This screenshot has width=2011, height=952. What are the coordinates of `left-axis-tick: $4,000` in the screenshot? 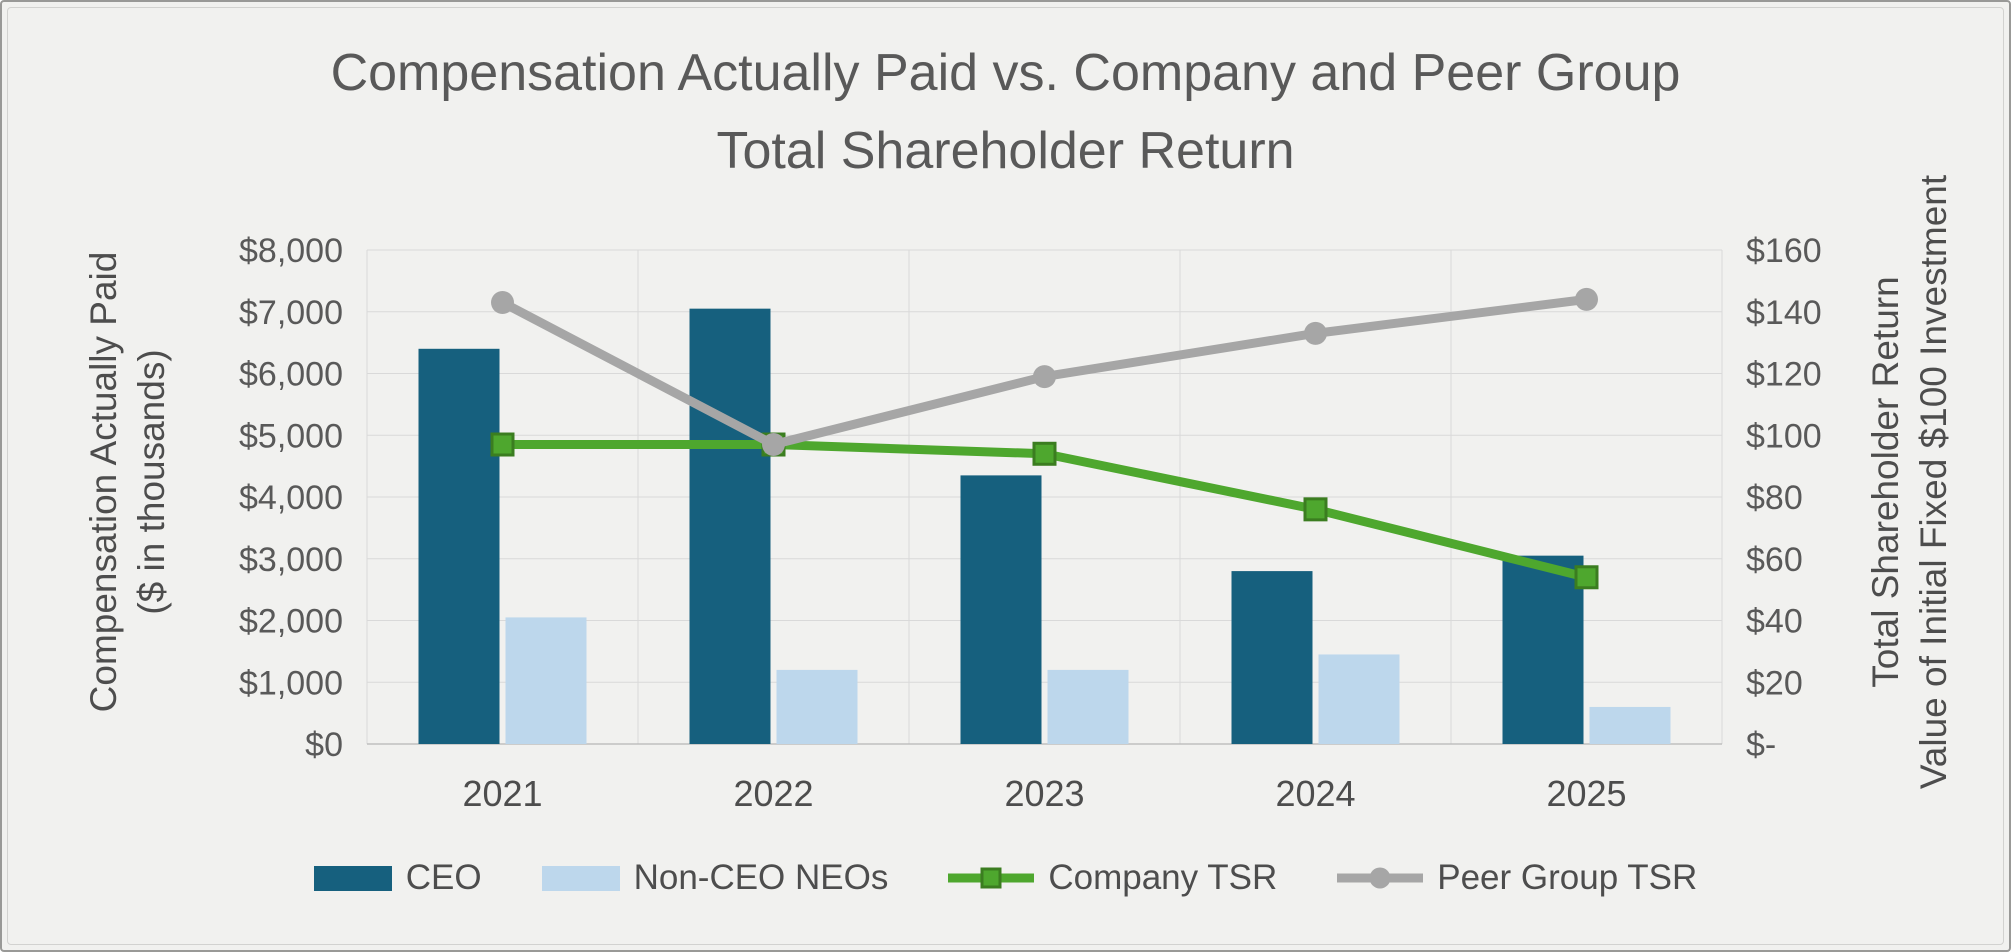 It's located at (291, 498).